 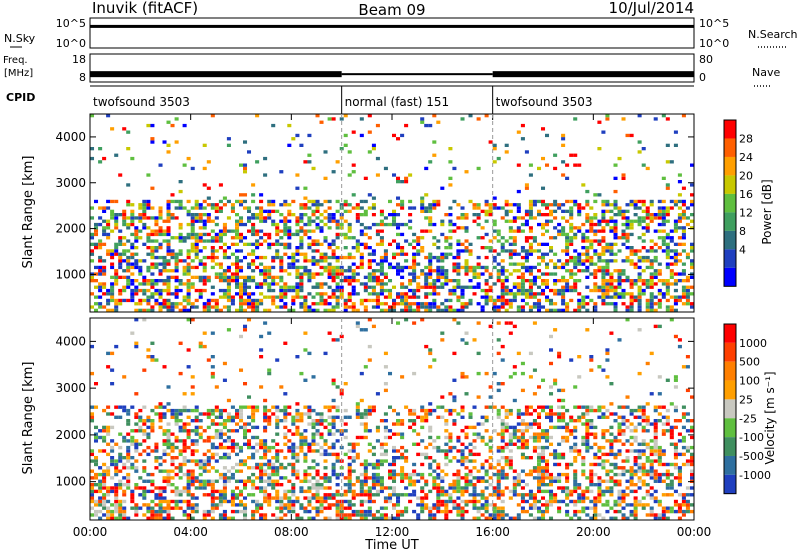 I want to click on colorbar-segment, so click(x=730, y=258).